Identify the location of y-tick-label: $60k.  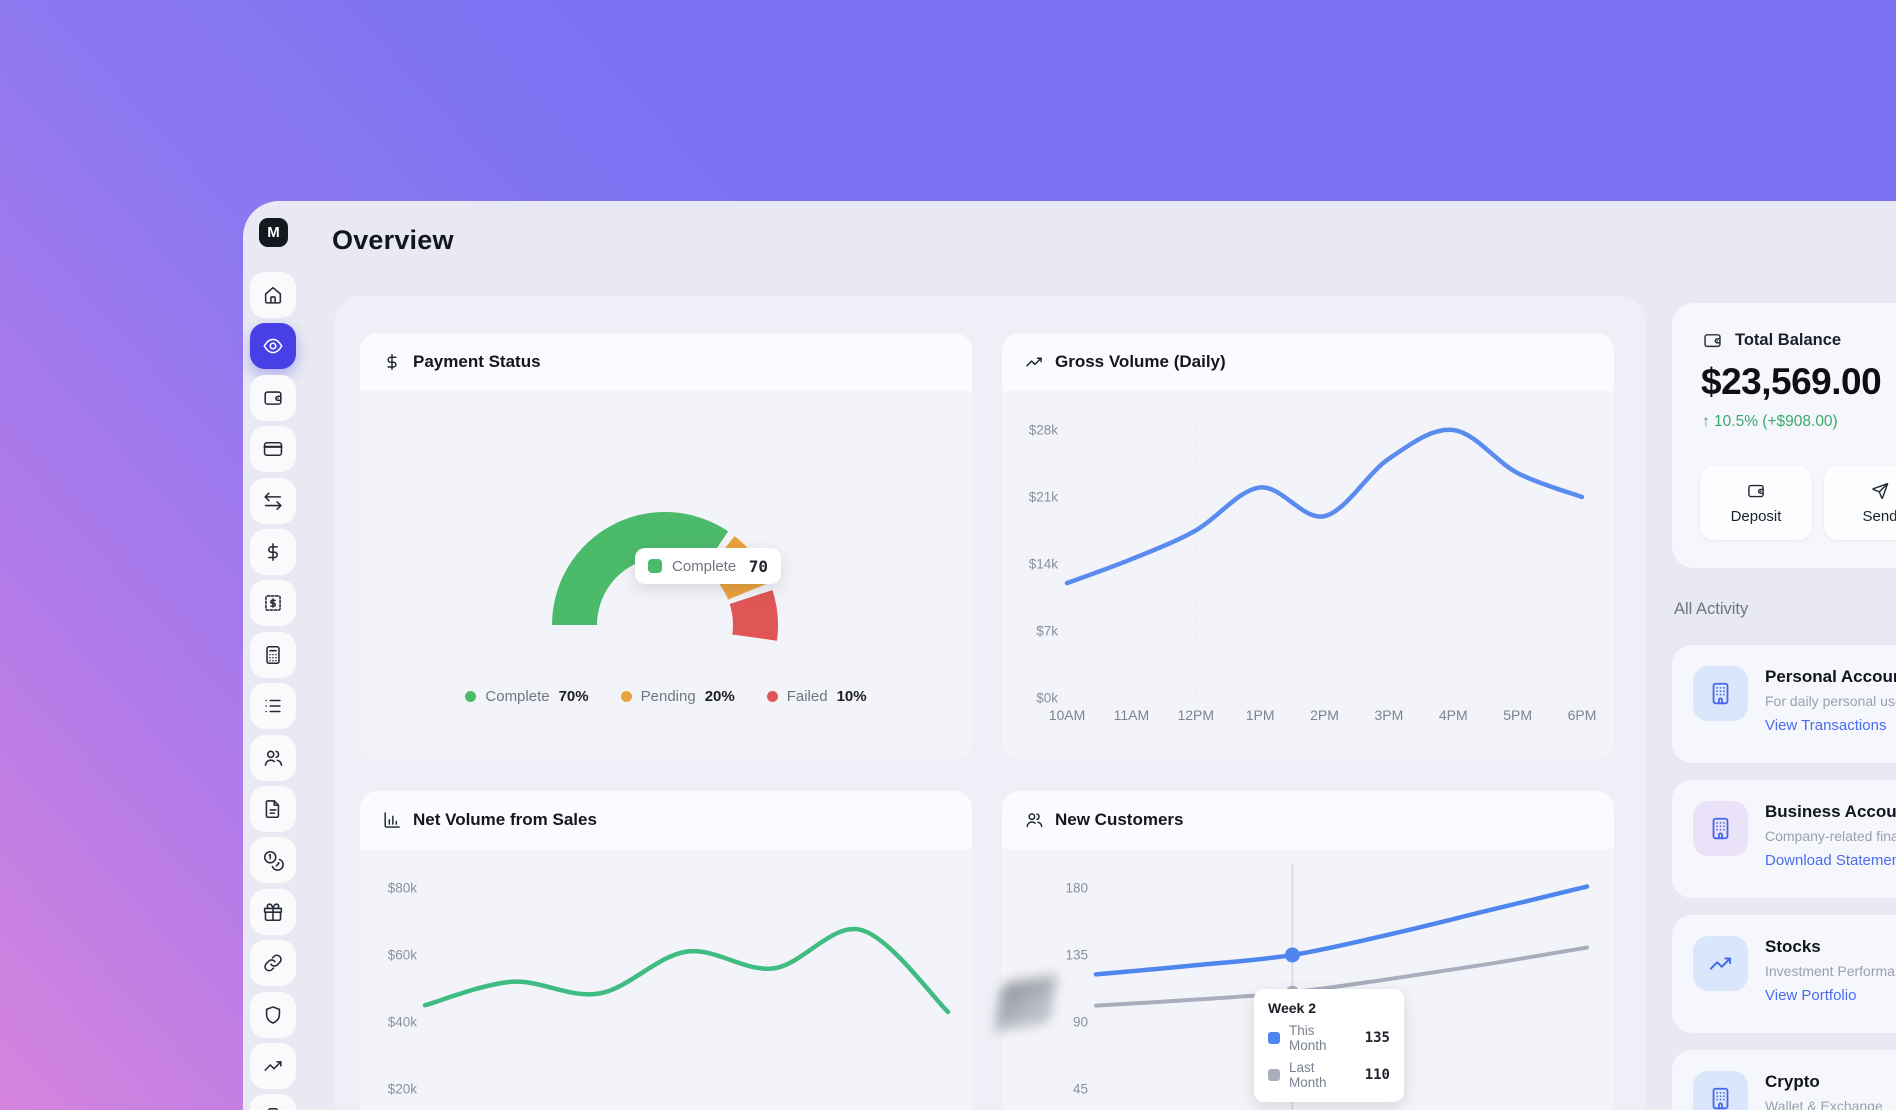
(403, 955).